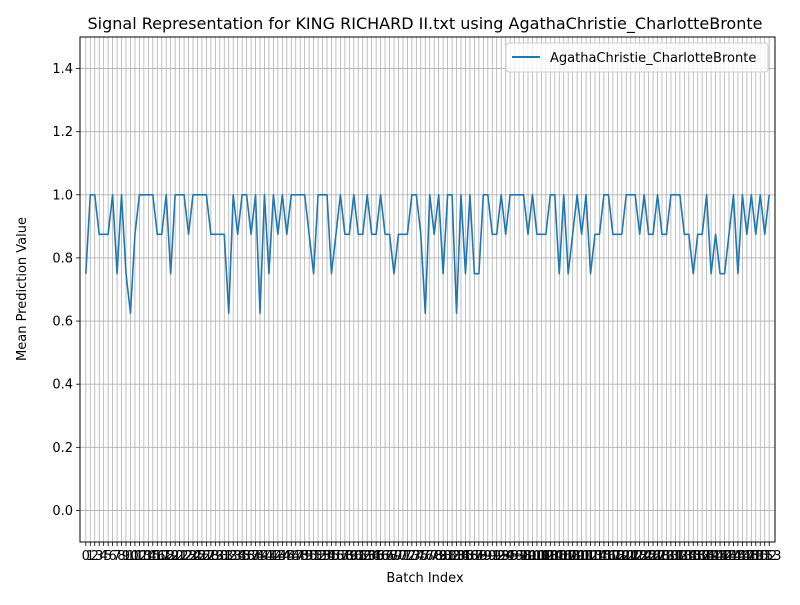 Image resolution: width=800 pixels, height=605 pixels. What do you see at coordinates (425, 578) in the screenshot?
I see `x-axis-label: Batch Index` at bounding box center [425, 578].